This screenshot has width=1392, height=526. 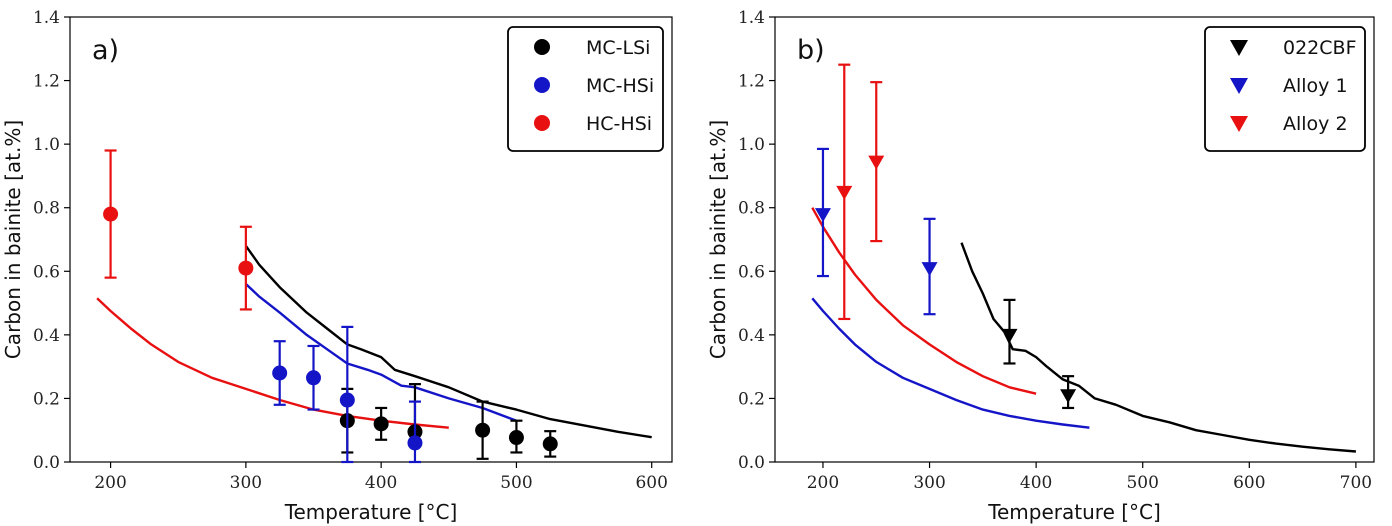 What do you see at coordinates (619, 124) in the screenshot?
I see `legend-label: HC-HSi` at bounding box center [619, 124].